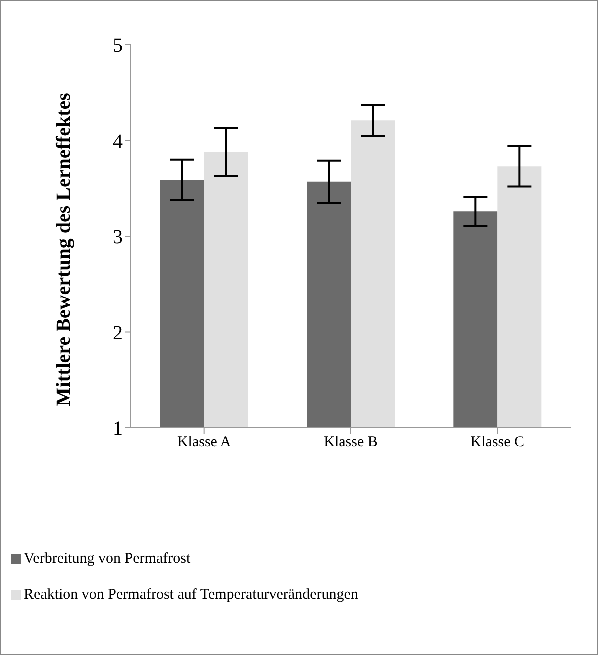 The image size is (598, 655). Describe the element at coordinates (118, 429) in the screenshot. I see `y-tick-label: 1` at that location.